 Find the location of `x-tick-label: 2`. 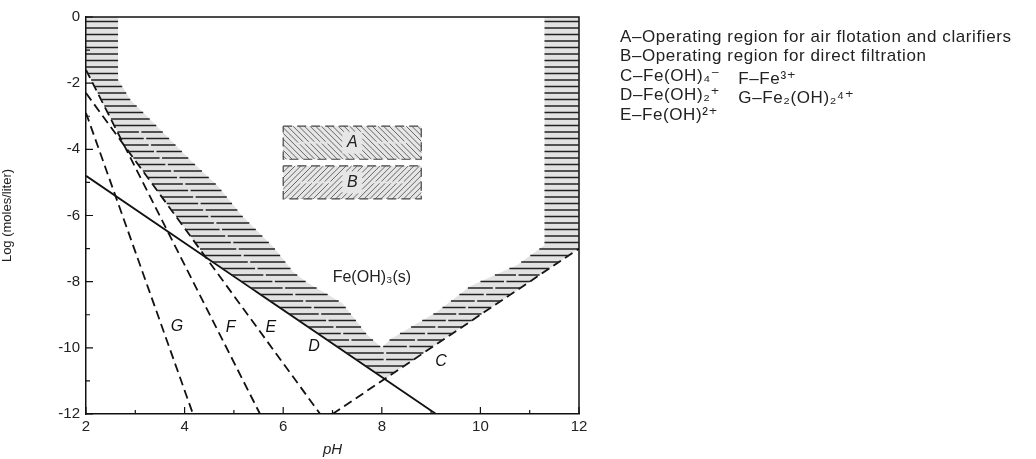

x-tick-label: 2 is located at coordinates (86, 426).